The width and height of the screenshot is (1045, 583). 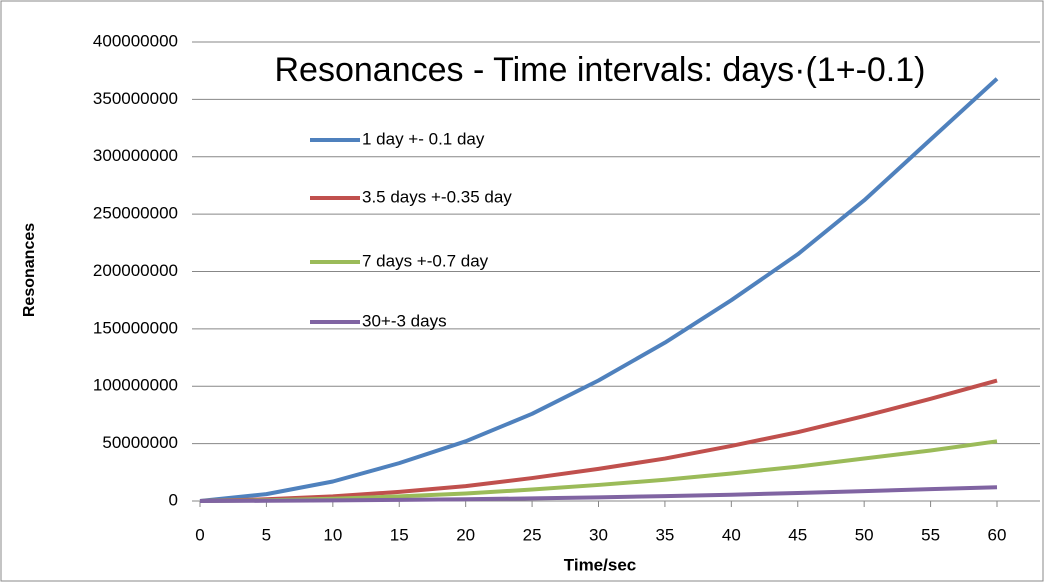 What do you see at coordinates (598, 534) in the screenshot?
I see `x-tick-label: 30` at bounding box center [598, 534].